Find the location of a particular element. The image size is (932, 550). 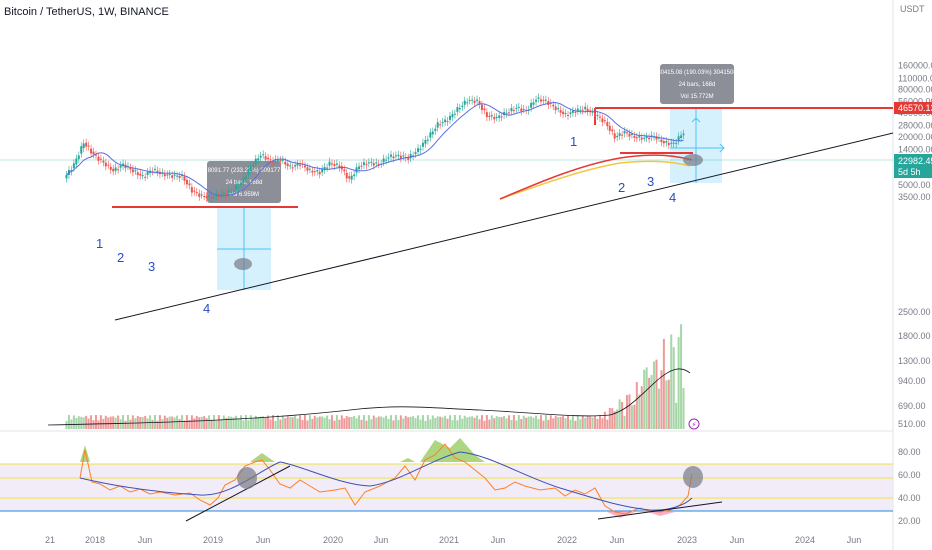

lightning-glyph: ⚡ is located at coordinates (694, 425).